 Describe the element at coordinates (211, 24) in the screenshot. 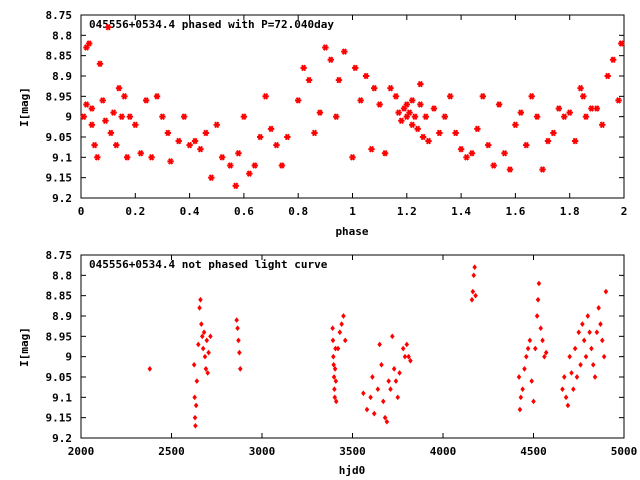

I see `phased-plot-title: 045556+0534.4 phased with P=72.040day` at that location.